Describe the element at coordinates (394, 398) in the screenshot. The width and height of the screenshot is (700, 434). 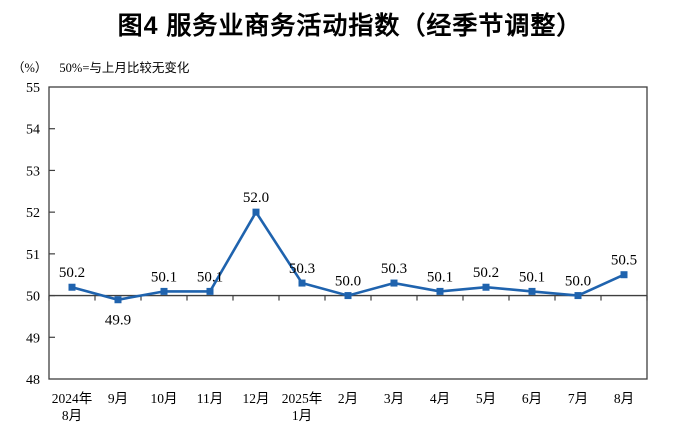
I see `x-axis-tick-label: 3月` at that location.